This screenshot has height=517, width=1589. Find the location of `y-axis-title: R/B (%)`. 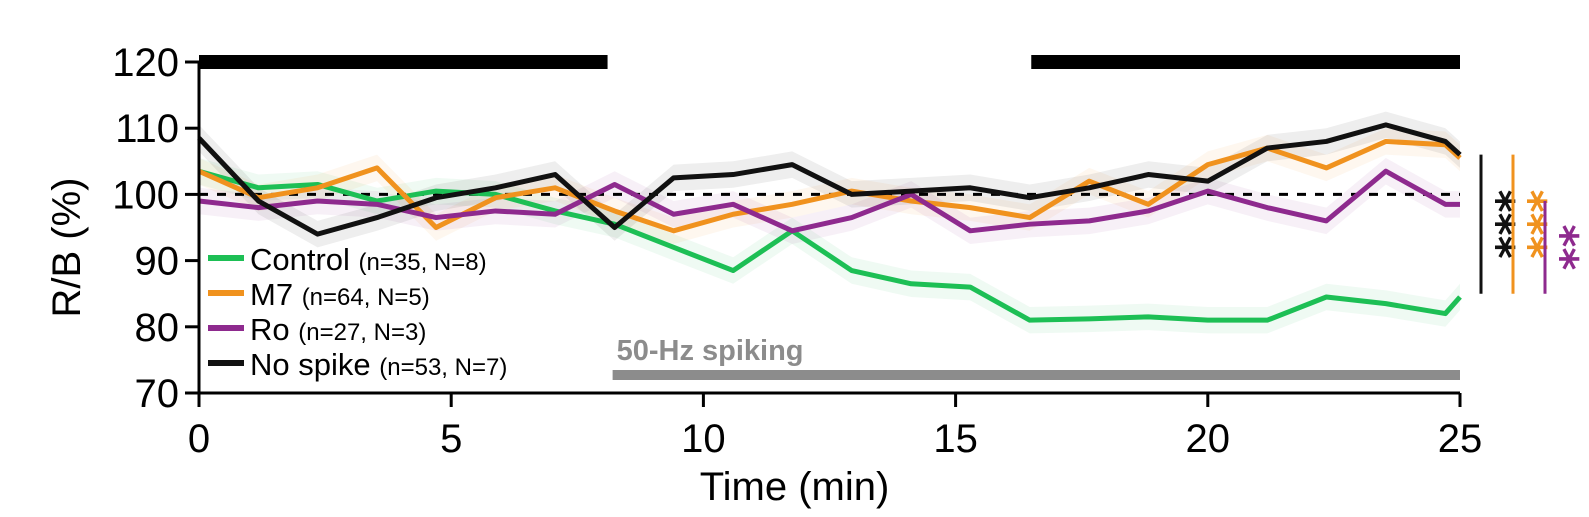

y-axis-title: R/B (%) is located at coordinates (67, 248).